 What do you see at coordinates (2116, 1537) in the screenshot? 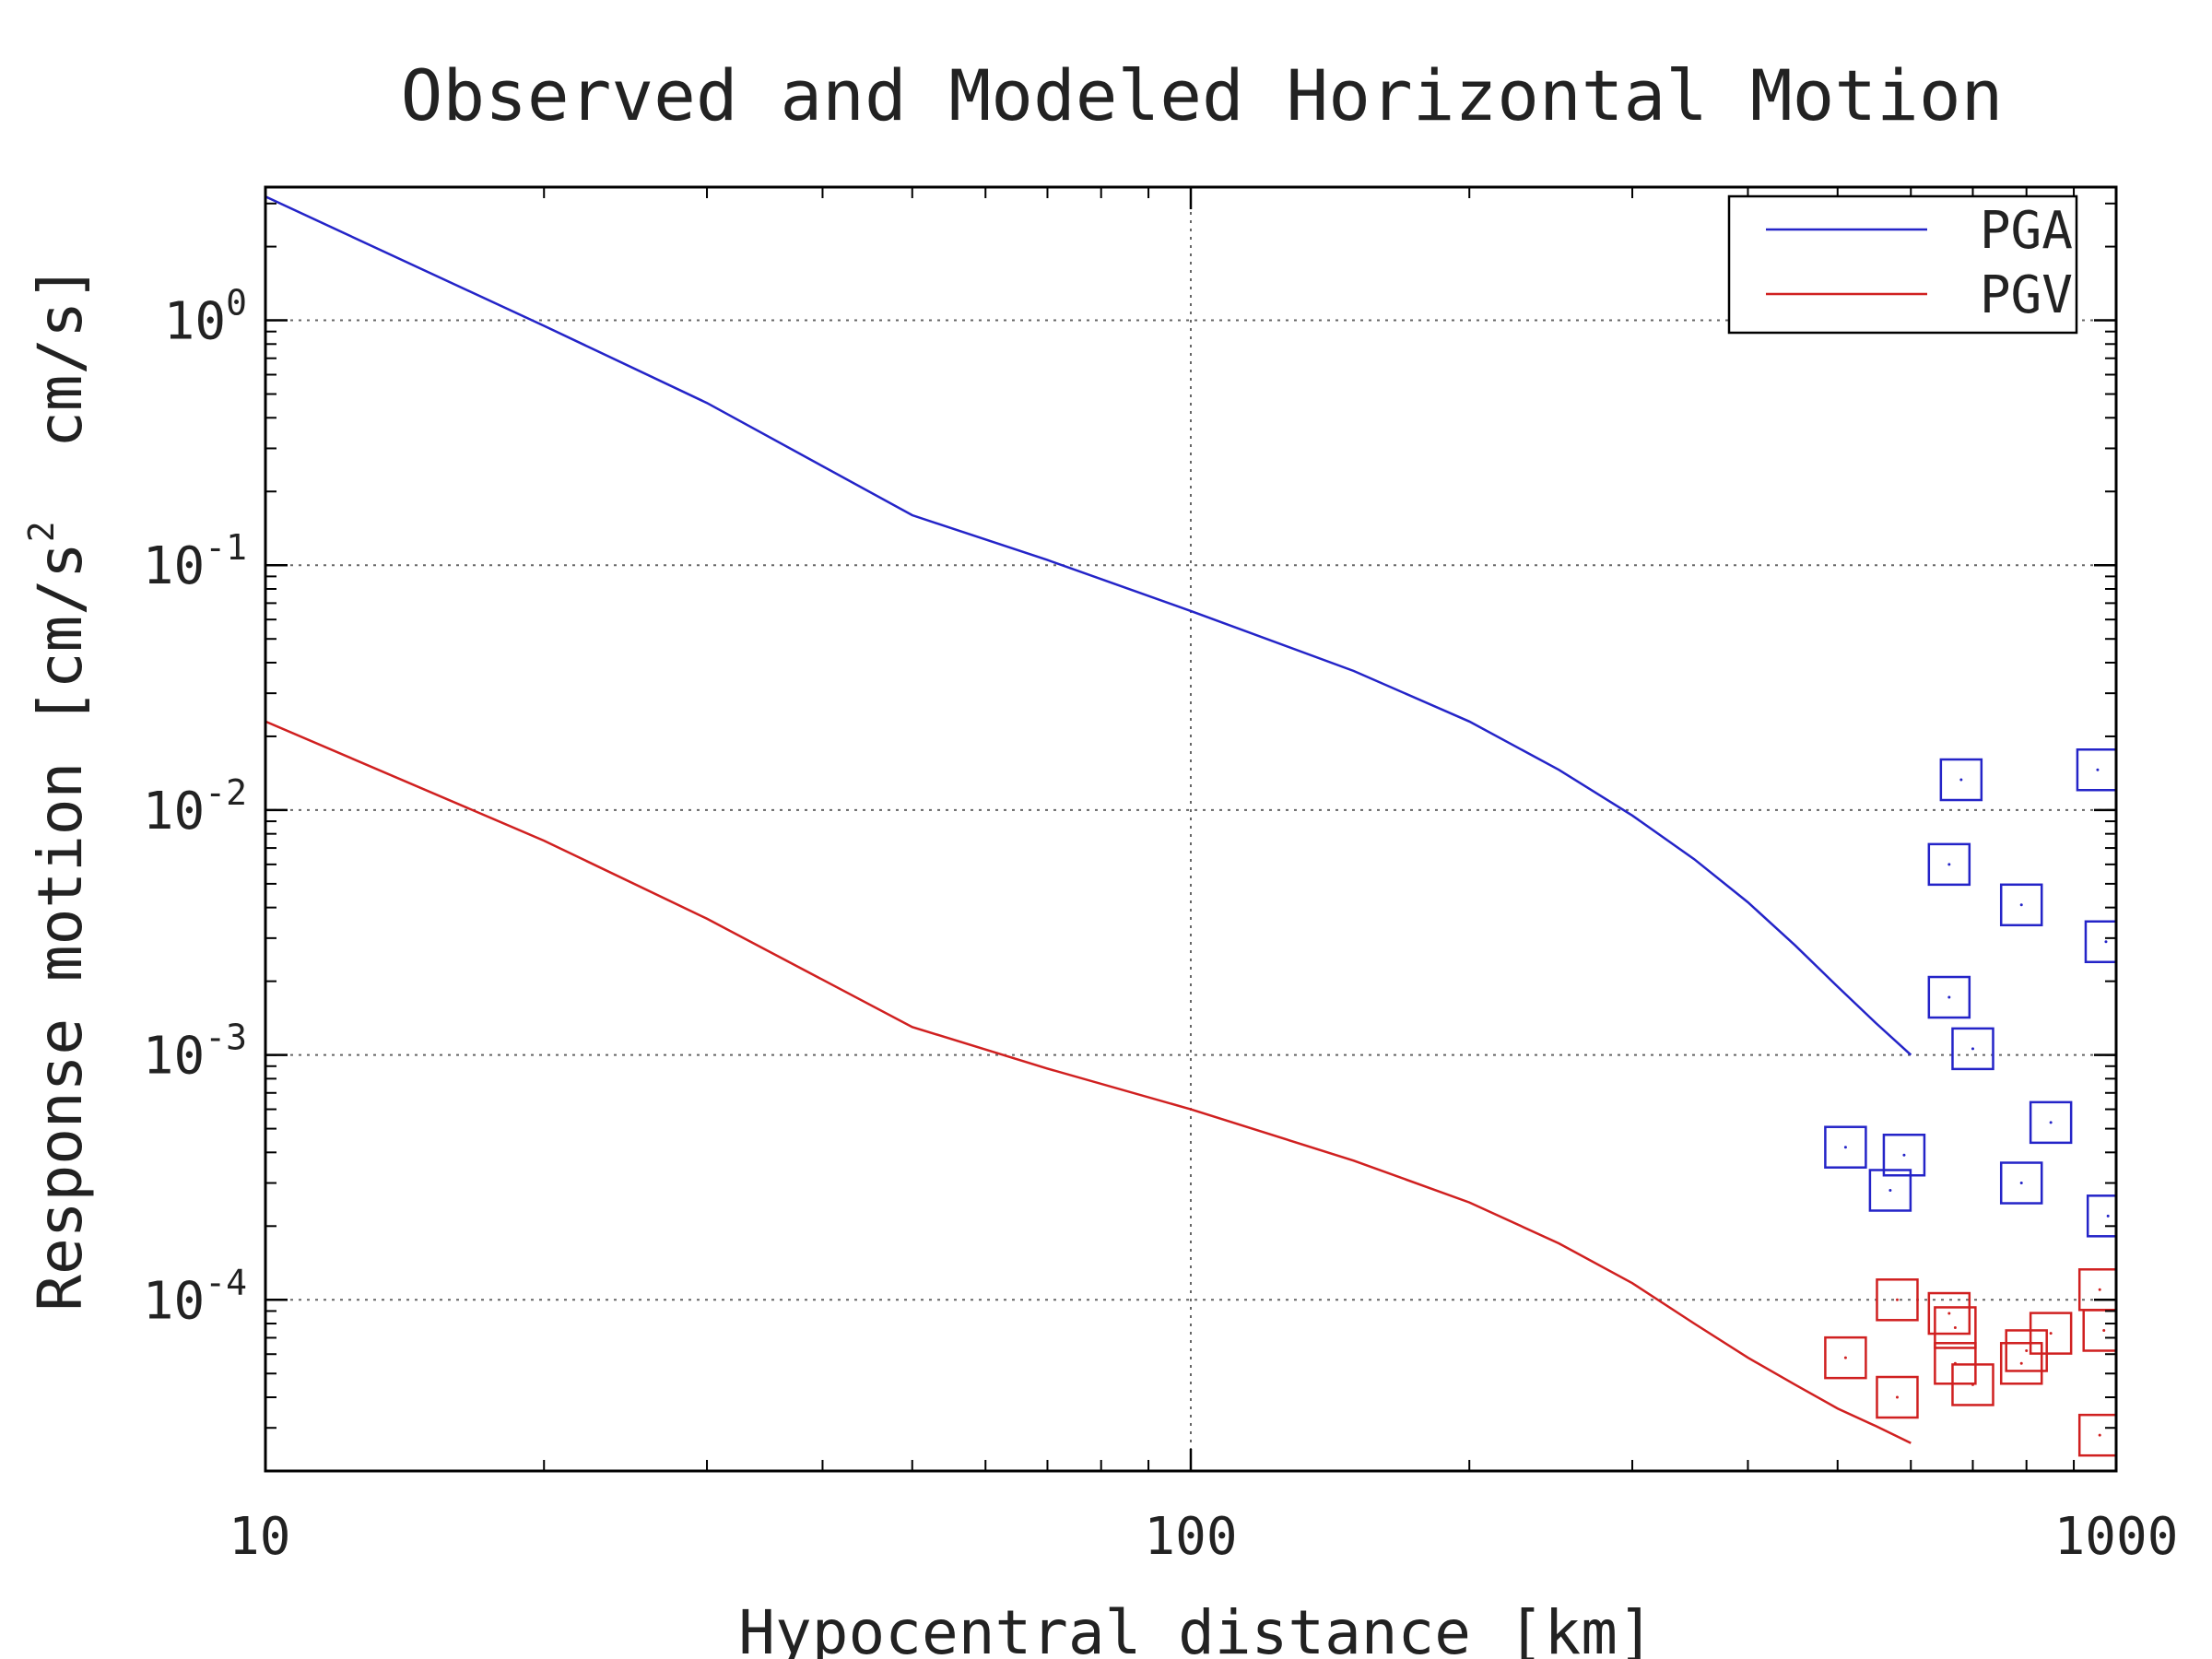
I see `x-tick-label: 1000` at bounding box center [2116, 1537].